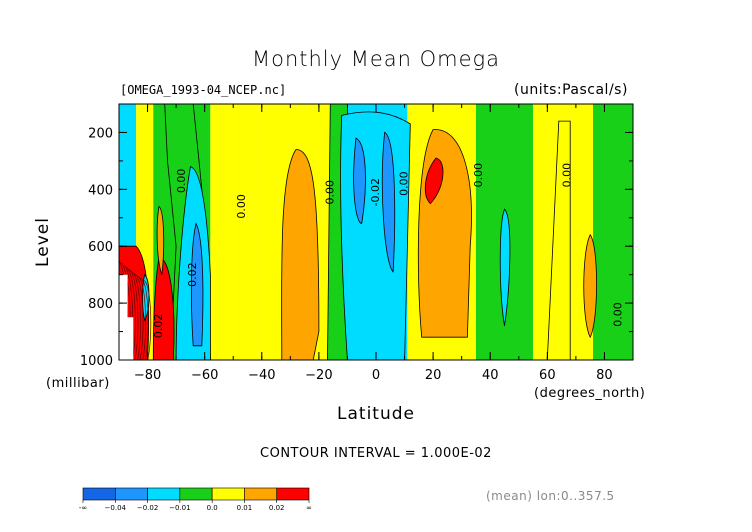 The height and width of the screenshot is (532, 752). I want to click on x-tick-label: −80, so click(147, 375).